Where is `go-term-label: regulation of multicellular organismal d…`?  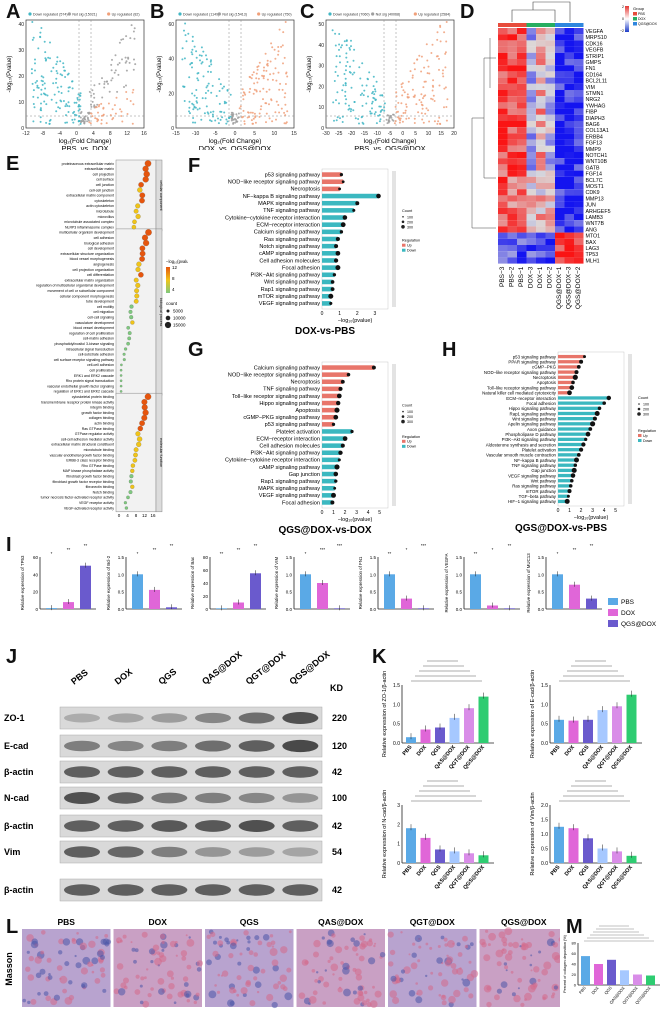
go-term-label: regulation of multicellular organismal d… is located at coordinates (75, 286).